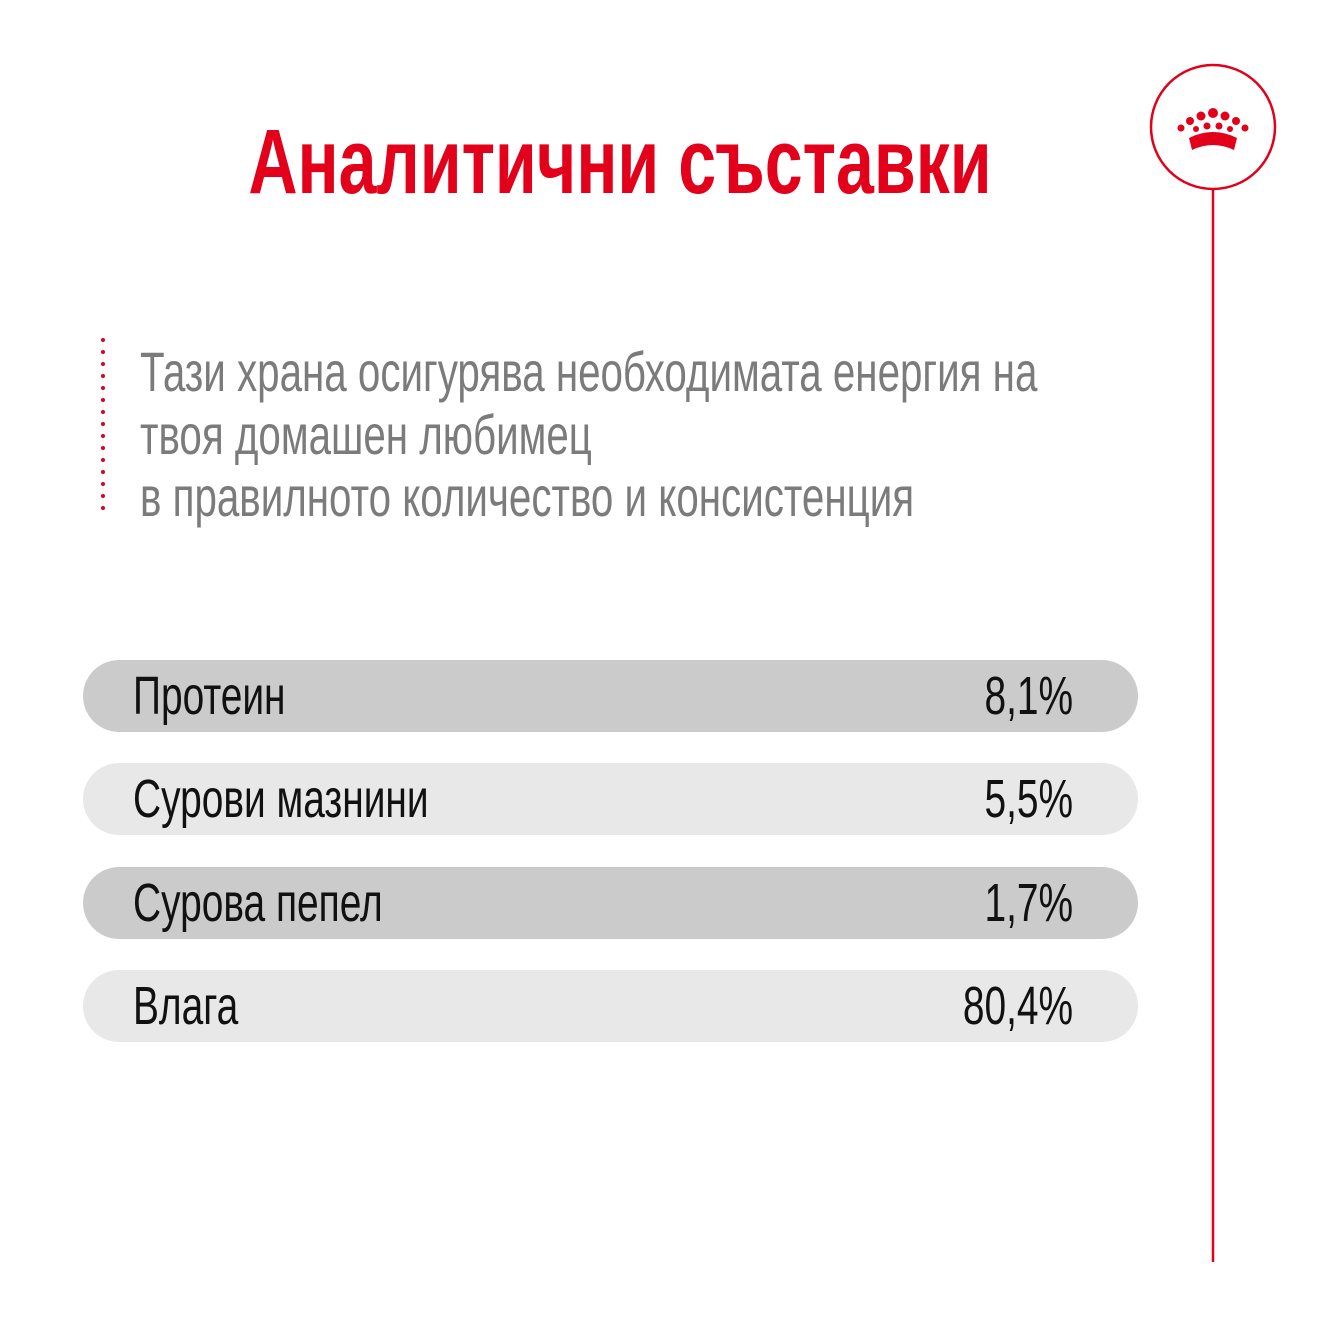 The width and height of the screenshot is (1320, 1320). I want to click on table-row: Сурови мазнини 5,5%, so click(610, 799).